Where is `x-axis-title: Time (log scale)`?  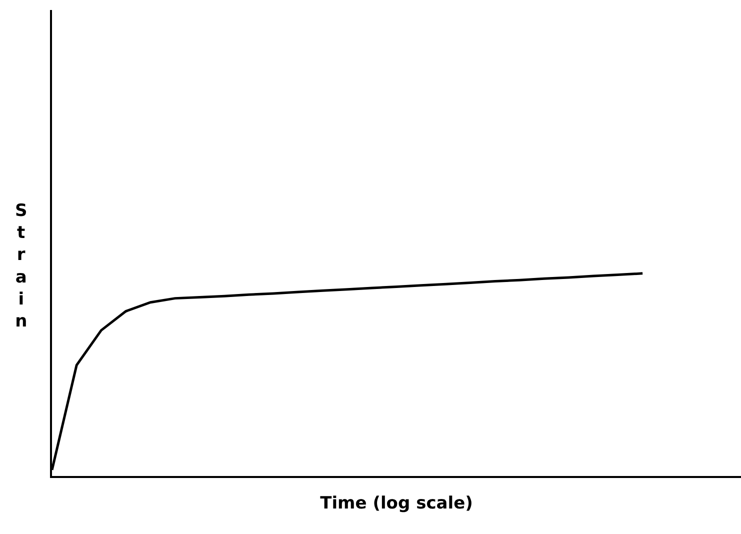
x-axis-title: Time (log scale) is located at coordinates (396, 504).